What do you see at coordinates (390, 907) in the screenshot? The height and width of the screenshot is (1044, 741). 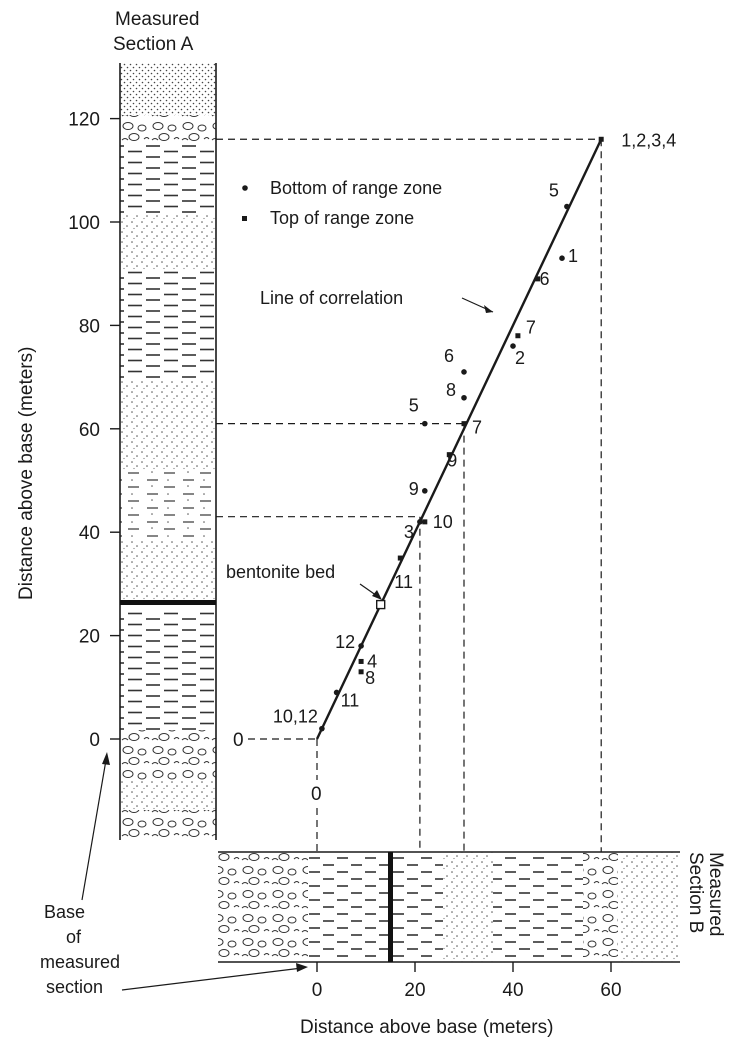 I see `section-b-bentonite-bed` at bounding box center [390, 907].